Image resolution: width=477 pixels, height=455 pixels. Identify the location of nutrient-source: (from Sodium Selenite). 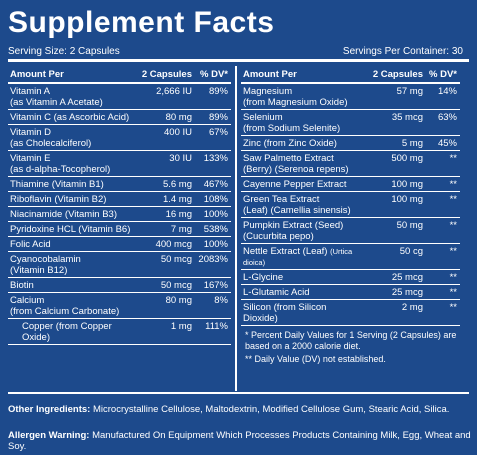
(292, 128).